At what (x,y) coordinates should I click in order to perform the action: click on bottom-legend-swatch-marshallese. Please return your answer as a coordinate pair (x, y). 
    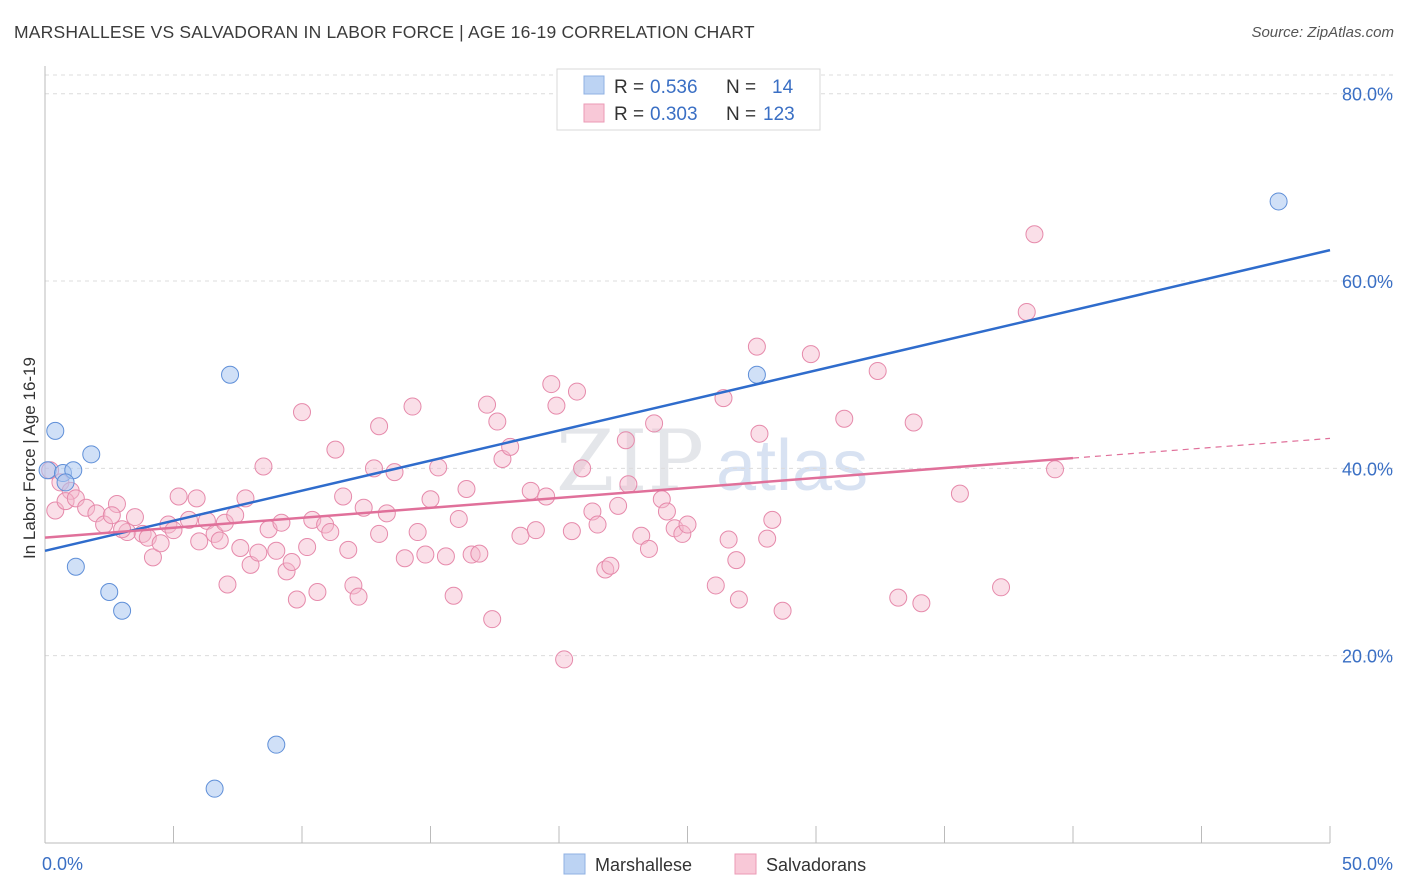
    Looking at the image, I should click on (574, 864).